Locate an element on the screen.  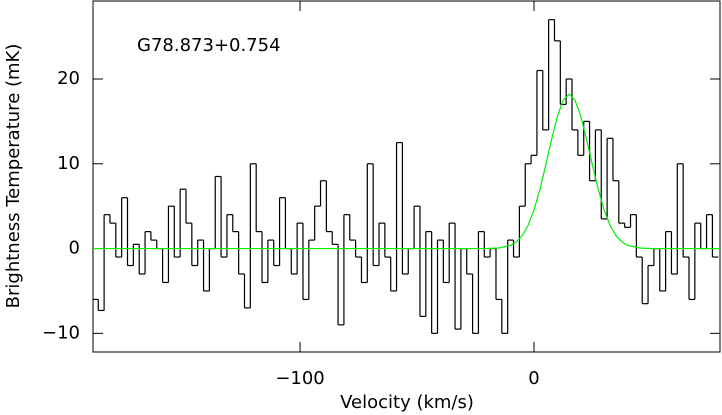
annotation: G78.873+0.754 is located at coordinates (209, 45).